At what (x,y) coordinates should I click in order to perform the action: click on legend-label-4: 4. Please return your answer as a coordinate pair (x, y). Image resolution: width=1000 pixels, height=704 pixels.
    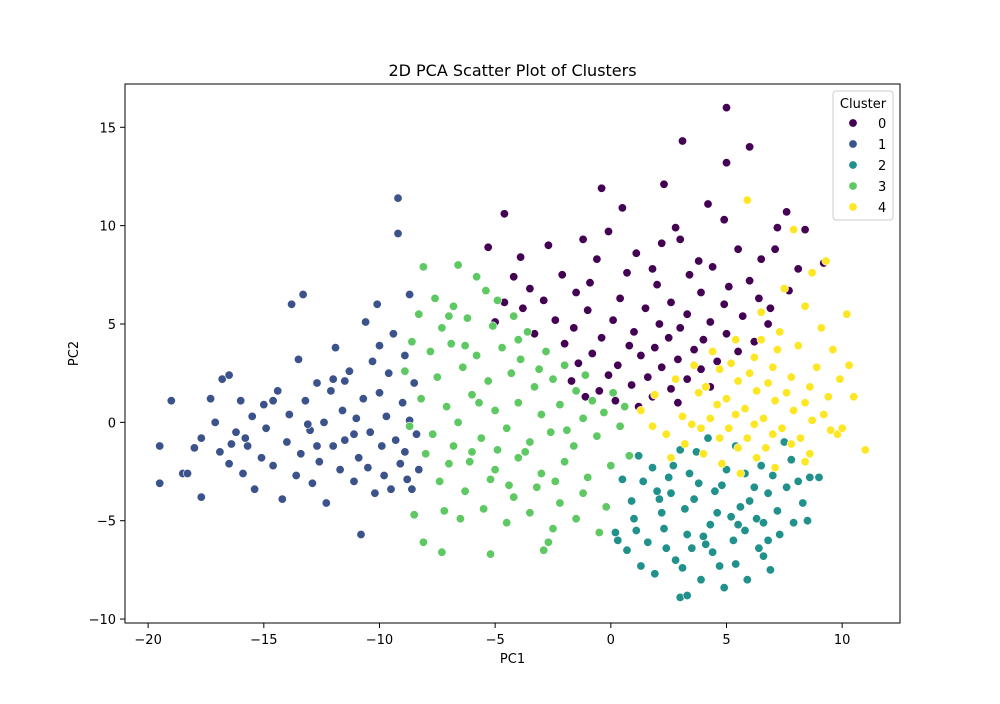
    Looking at the image, I should click on (882, 208).